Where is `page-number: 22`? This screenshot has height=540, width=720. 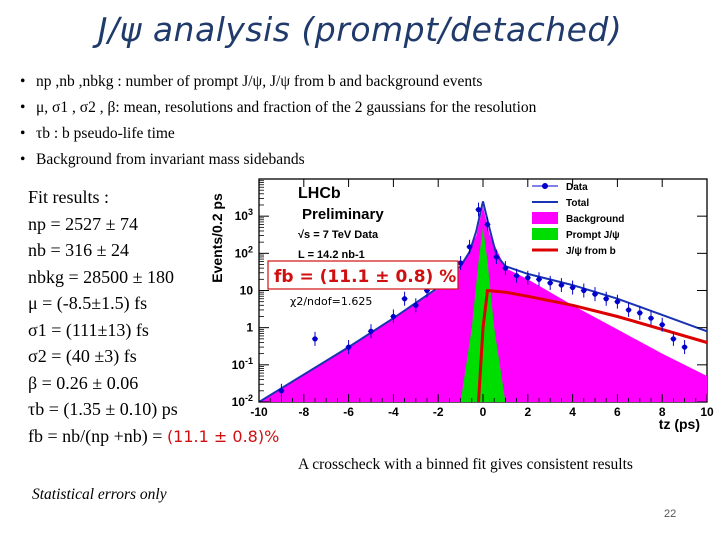 page-number: 22 is located at coordinates (670, 514).